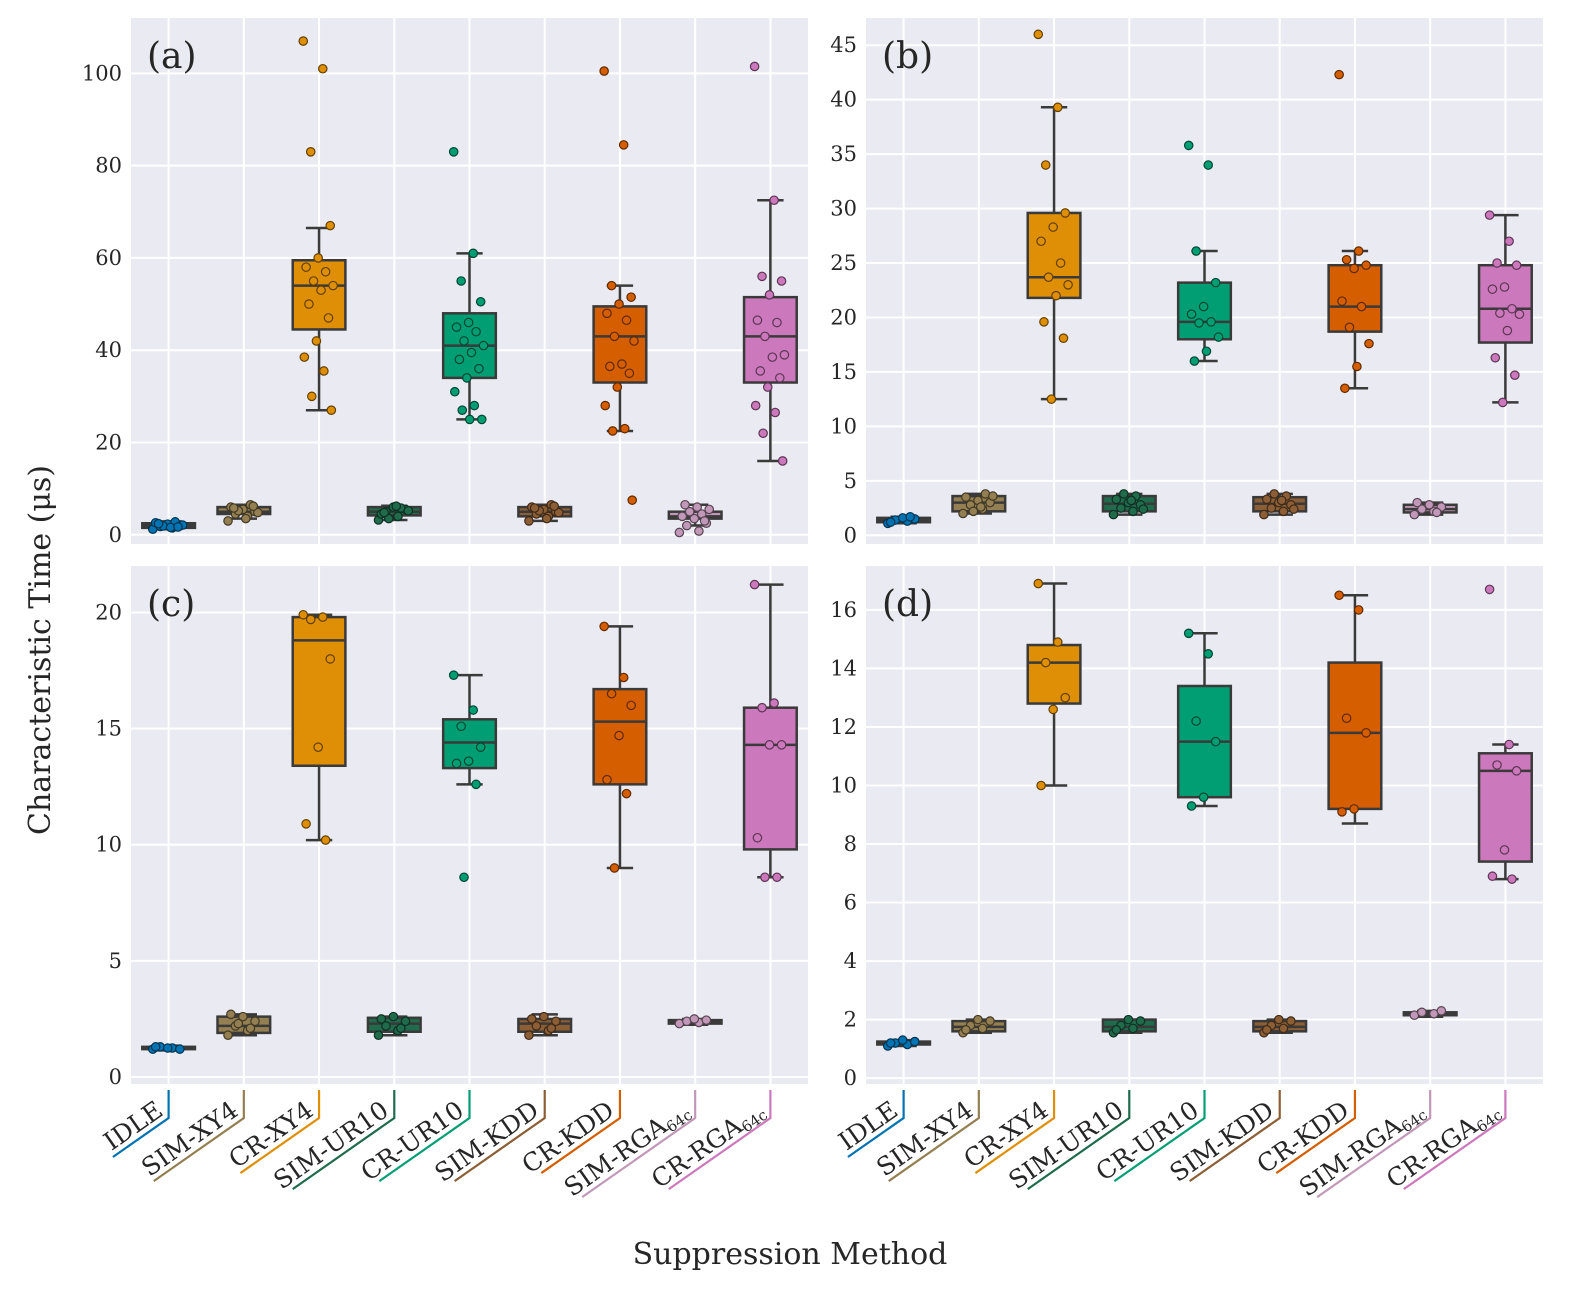 This screenshot has height=1302, width=1579. Describe the element at coordinates (843, 372) in the screenshot. I see `y-tick-label: 15` at that location.